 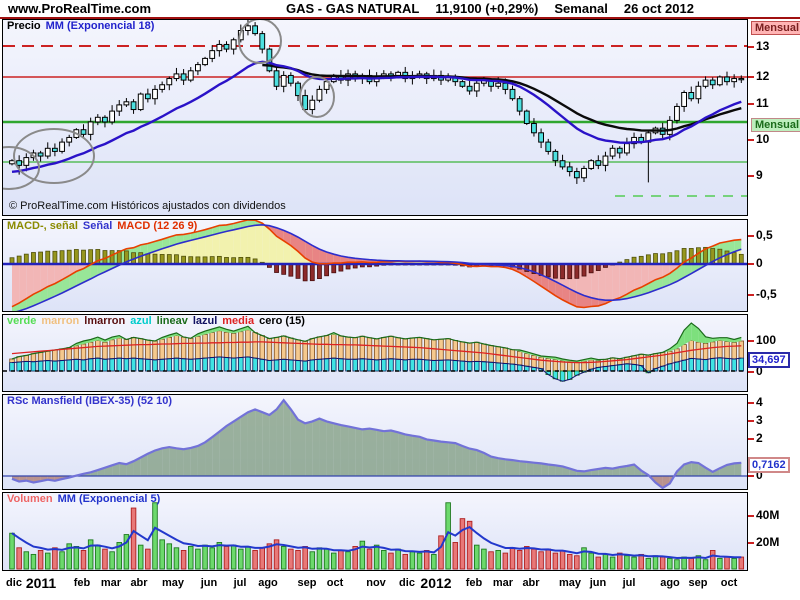 What do you see at coordinates (759, 438) in the screenshot?
I see `axis-label: 2` at bounding box center [759, 438].